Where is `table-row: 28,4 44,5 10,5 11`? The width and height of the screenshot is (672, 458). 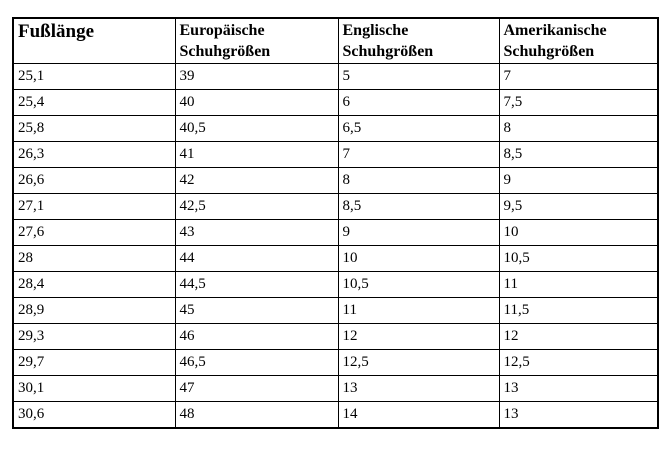
table-row: 28,4 44,5 10,5 11 is located at coordinates (335, 284).